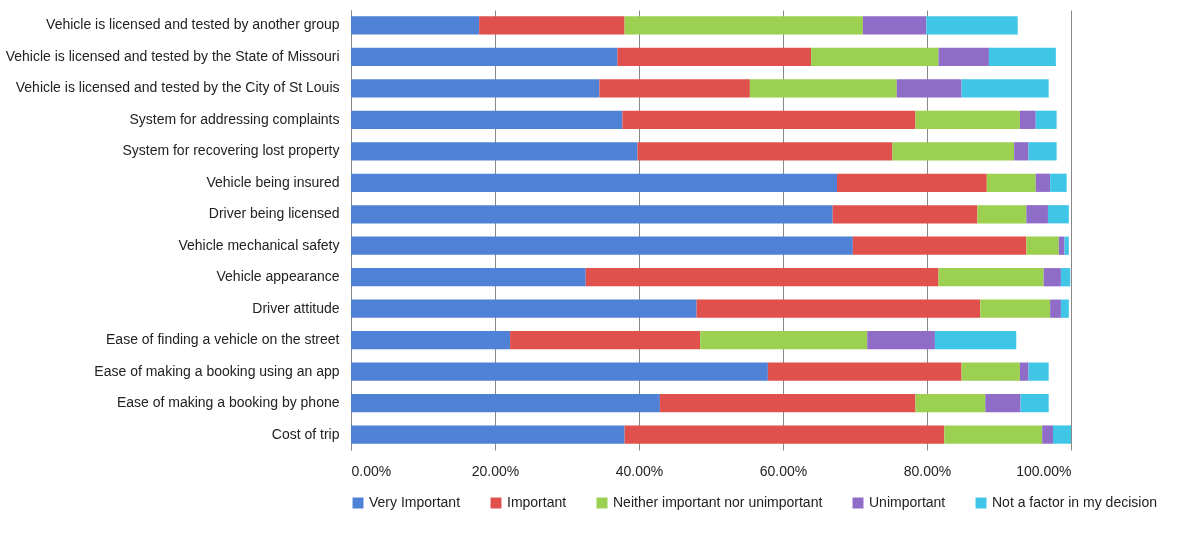 This screenshot has height=535, width=1184. What do you see at coordinates (537, 502) in the screenshot?
I see `legend-label: Important` at bounding box center [537, 502].